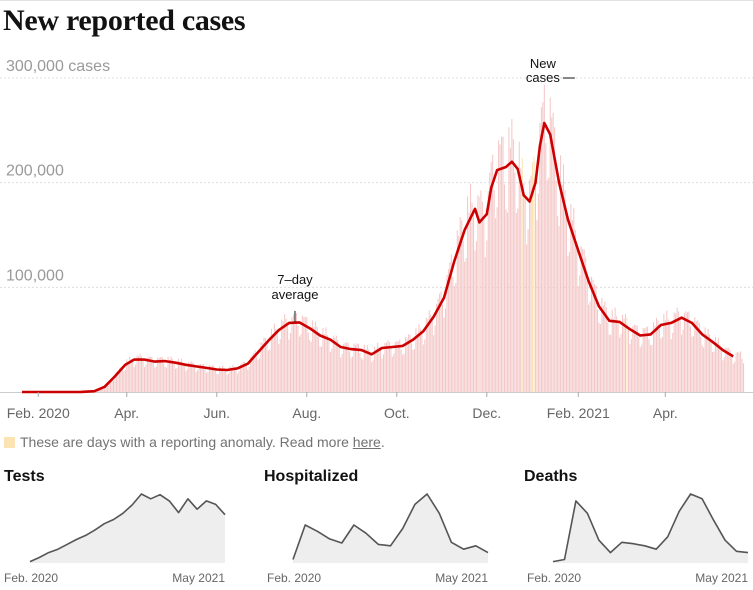  What do you see at coordinates (38, 413) in the screenshot?
I see `x-tick-label: Feb. 2020` at bounding box center [38, 413].